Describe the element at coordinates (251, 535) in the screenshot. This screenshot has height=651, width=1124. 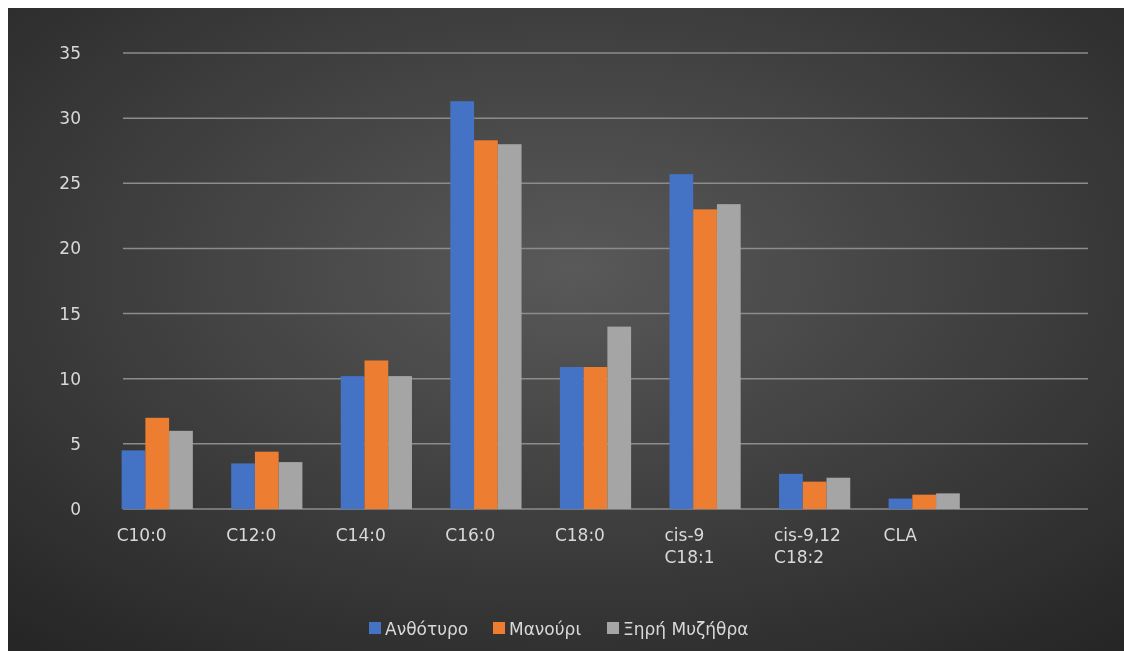
I see `x-tick-label: C12:0` at that location.